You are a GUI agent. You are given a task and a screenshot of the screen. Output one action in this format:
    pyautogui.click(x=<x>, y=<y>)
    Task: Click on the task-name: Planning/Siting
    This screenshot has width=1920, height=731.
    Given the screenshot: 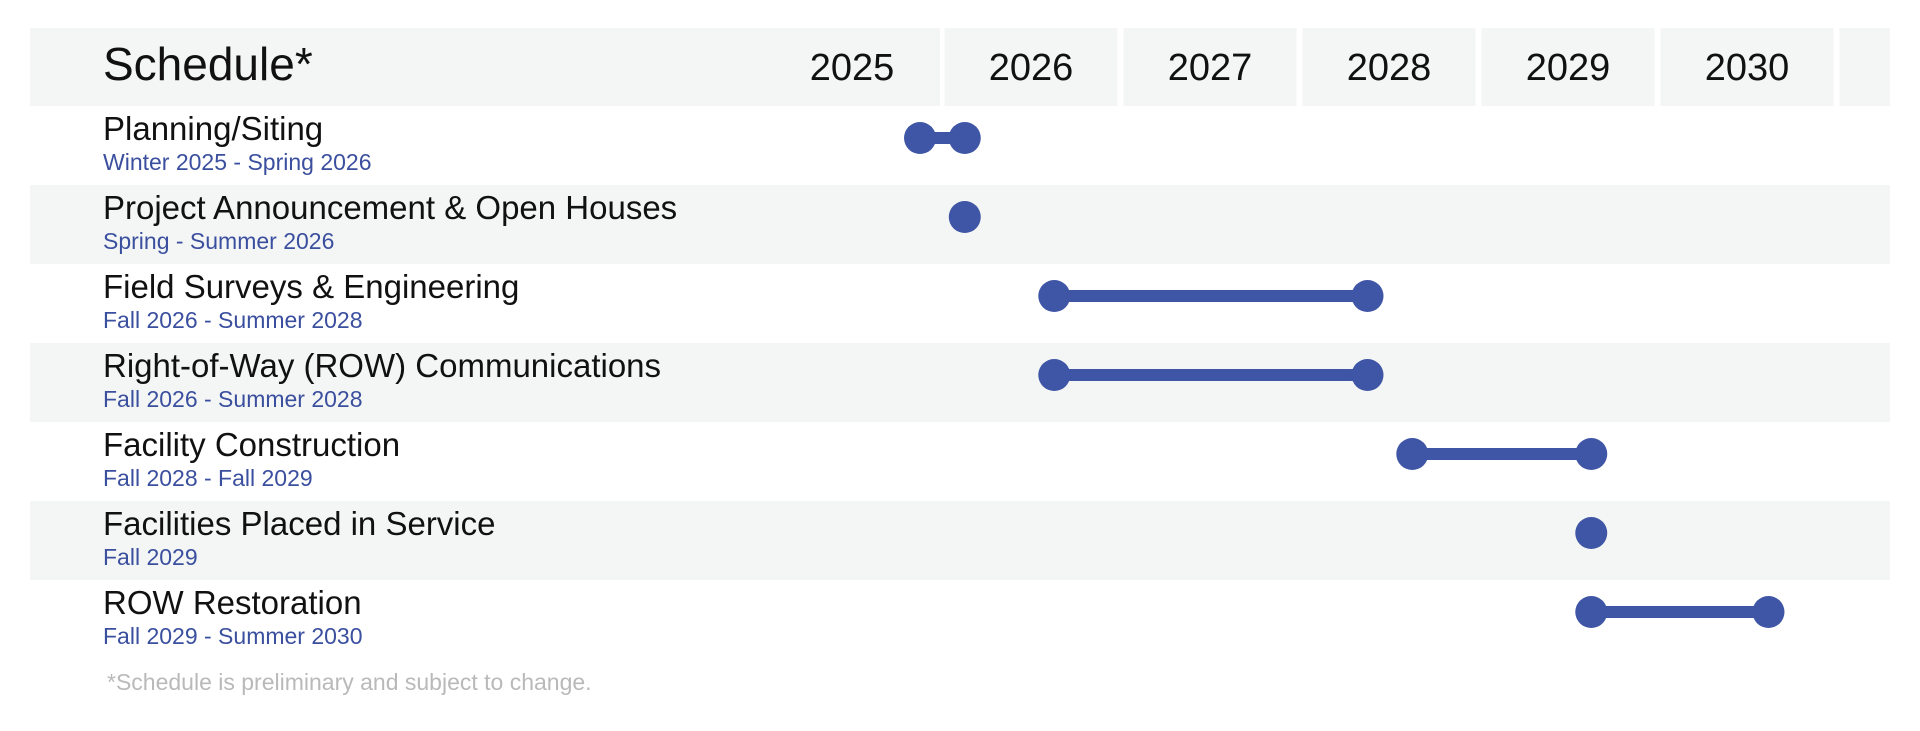 What is the action you would take?
    pyautogui.click(x=213, y=128)
    